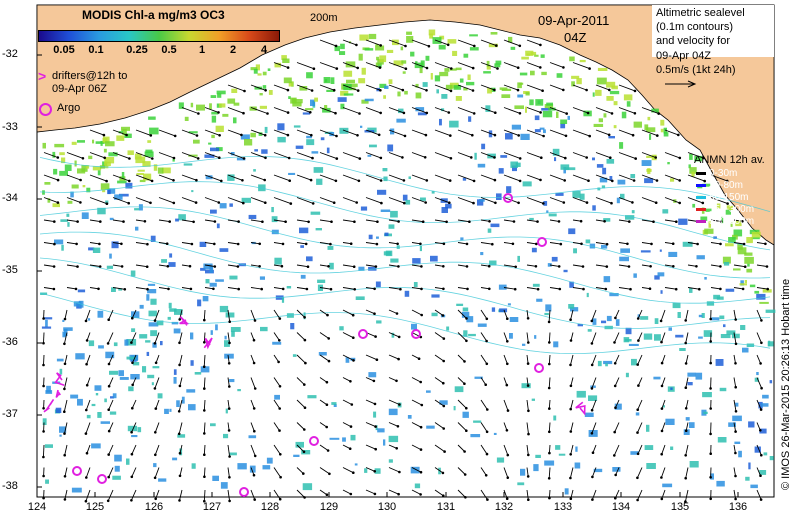 Image resolution: width=800 pixels, height=520 pixels. Describe the element at coordinates (563, 507) in the screenshot. I see `lon-tick-label: 133` at that location.